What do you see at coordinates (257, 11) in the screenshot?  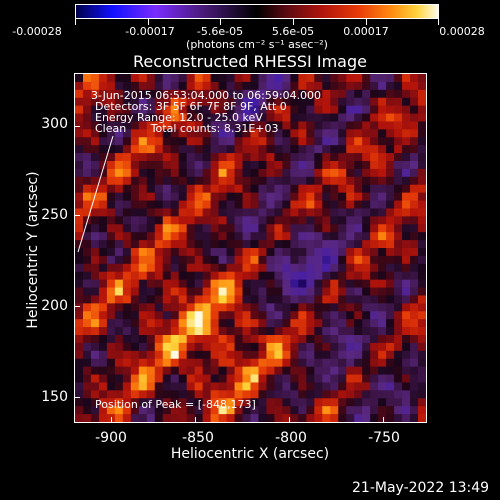 I see `colorbar` at bounding box center [257, 11].